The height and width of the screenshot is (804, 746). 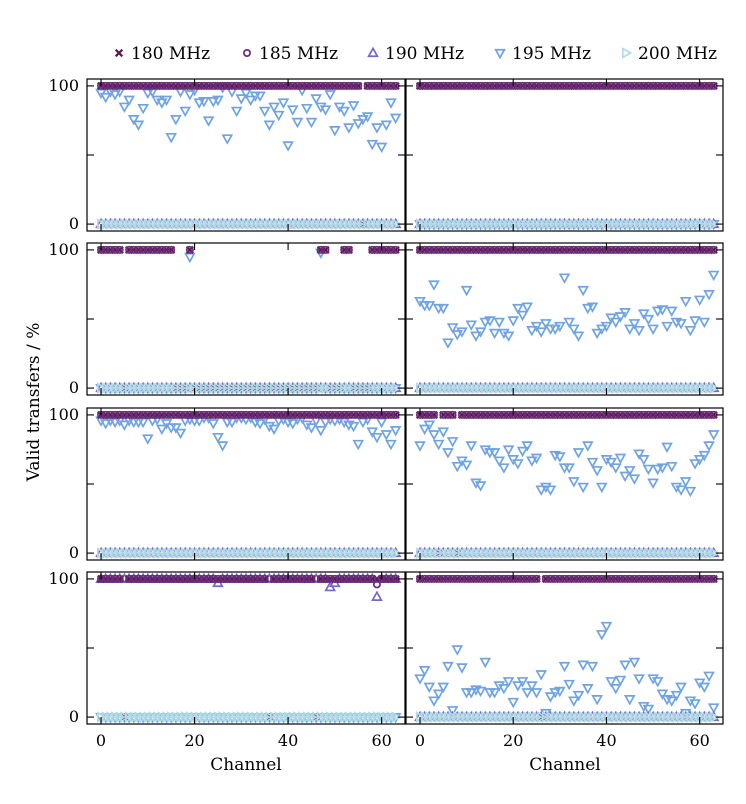 What do you see at coordinates (669, 54) in the screenshot?
I see `legend-item-200: 200 MHz` at bounding box center [669, 54].